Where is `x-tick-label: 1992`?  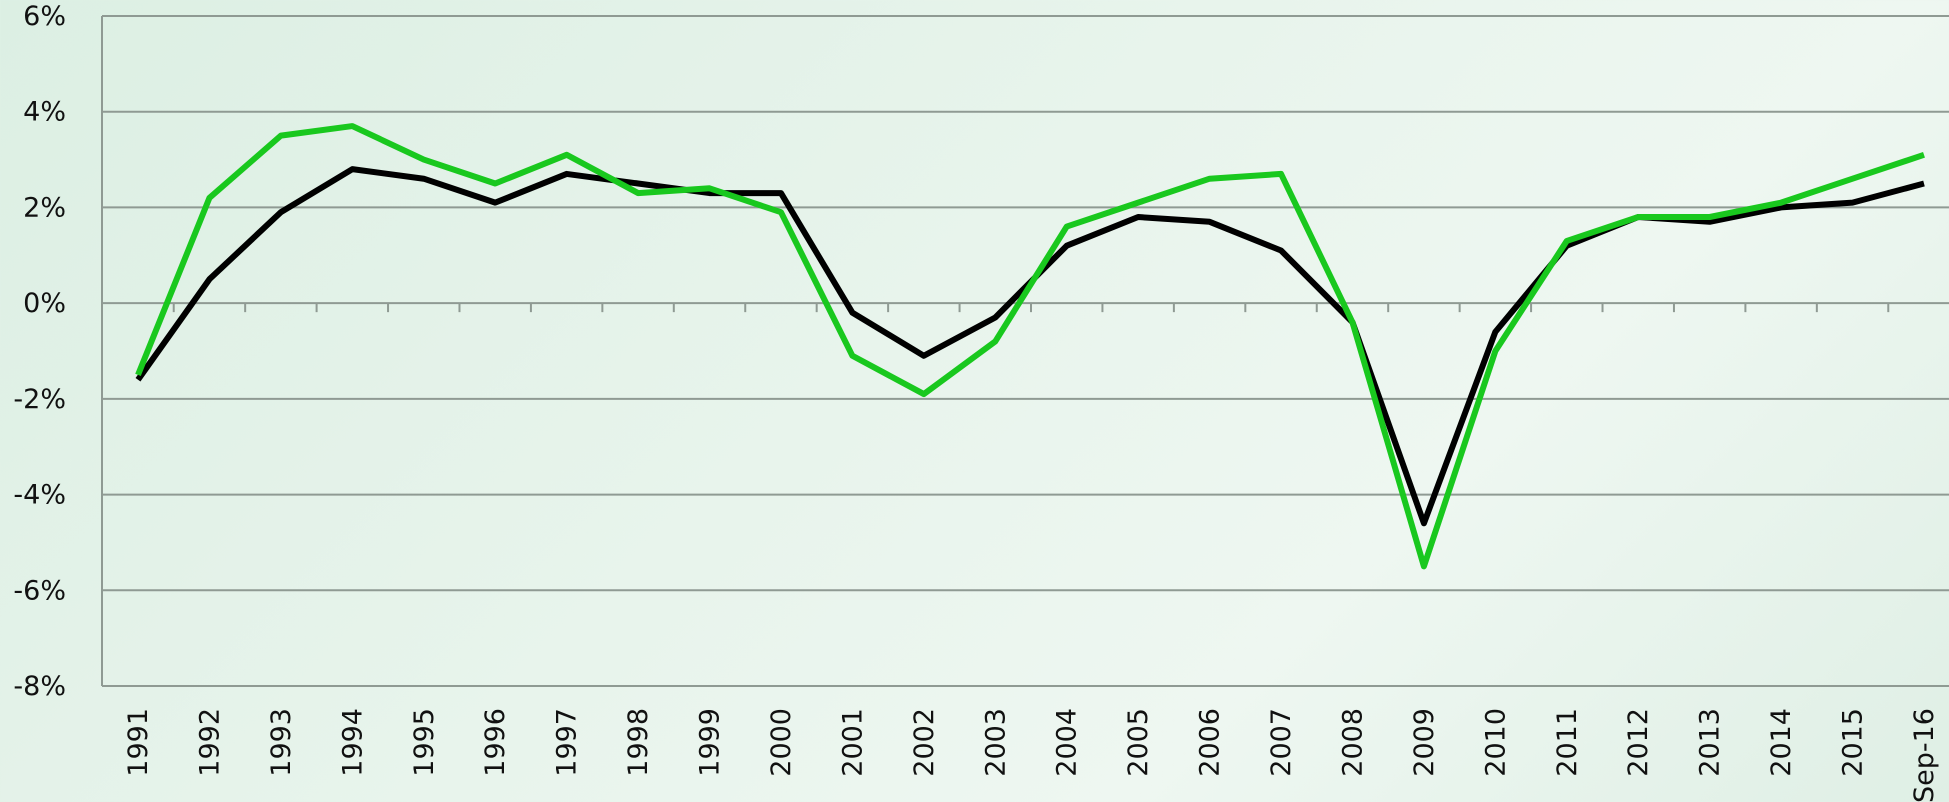 x-tick-label: 1992 is located at coordinates (209, 742).